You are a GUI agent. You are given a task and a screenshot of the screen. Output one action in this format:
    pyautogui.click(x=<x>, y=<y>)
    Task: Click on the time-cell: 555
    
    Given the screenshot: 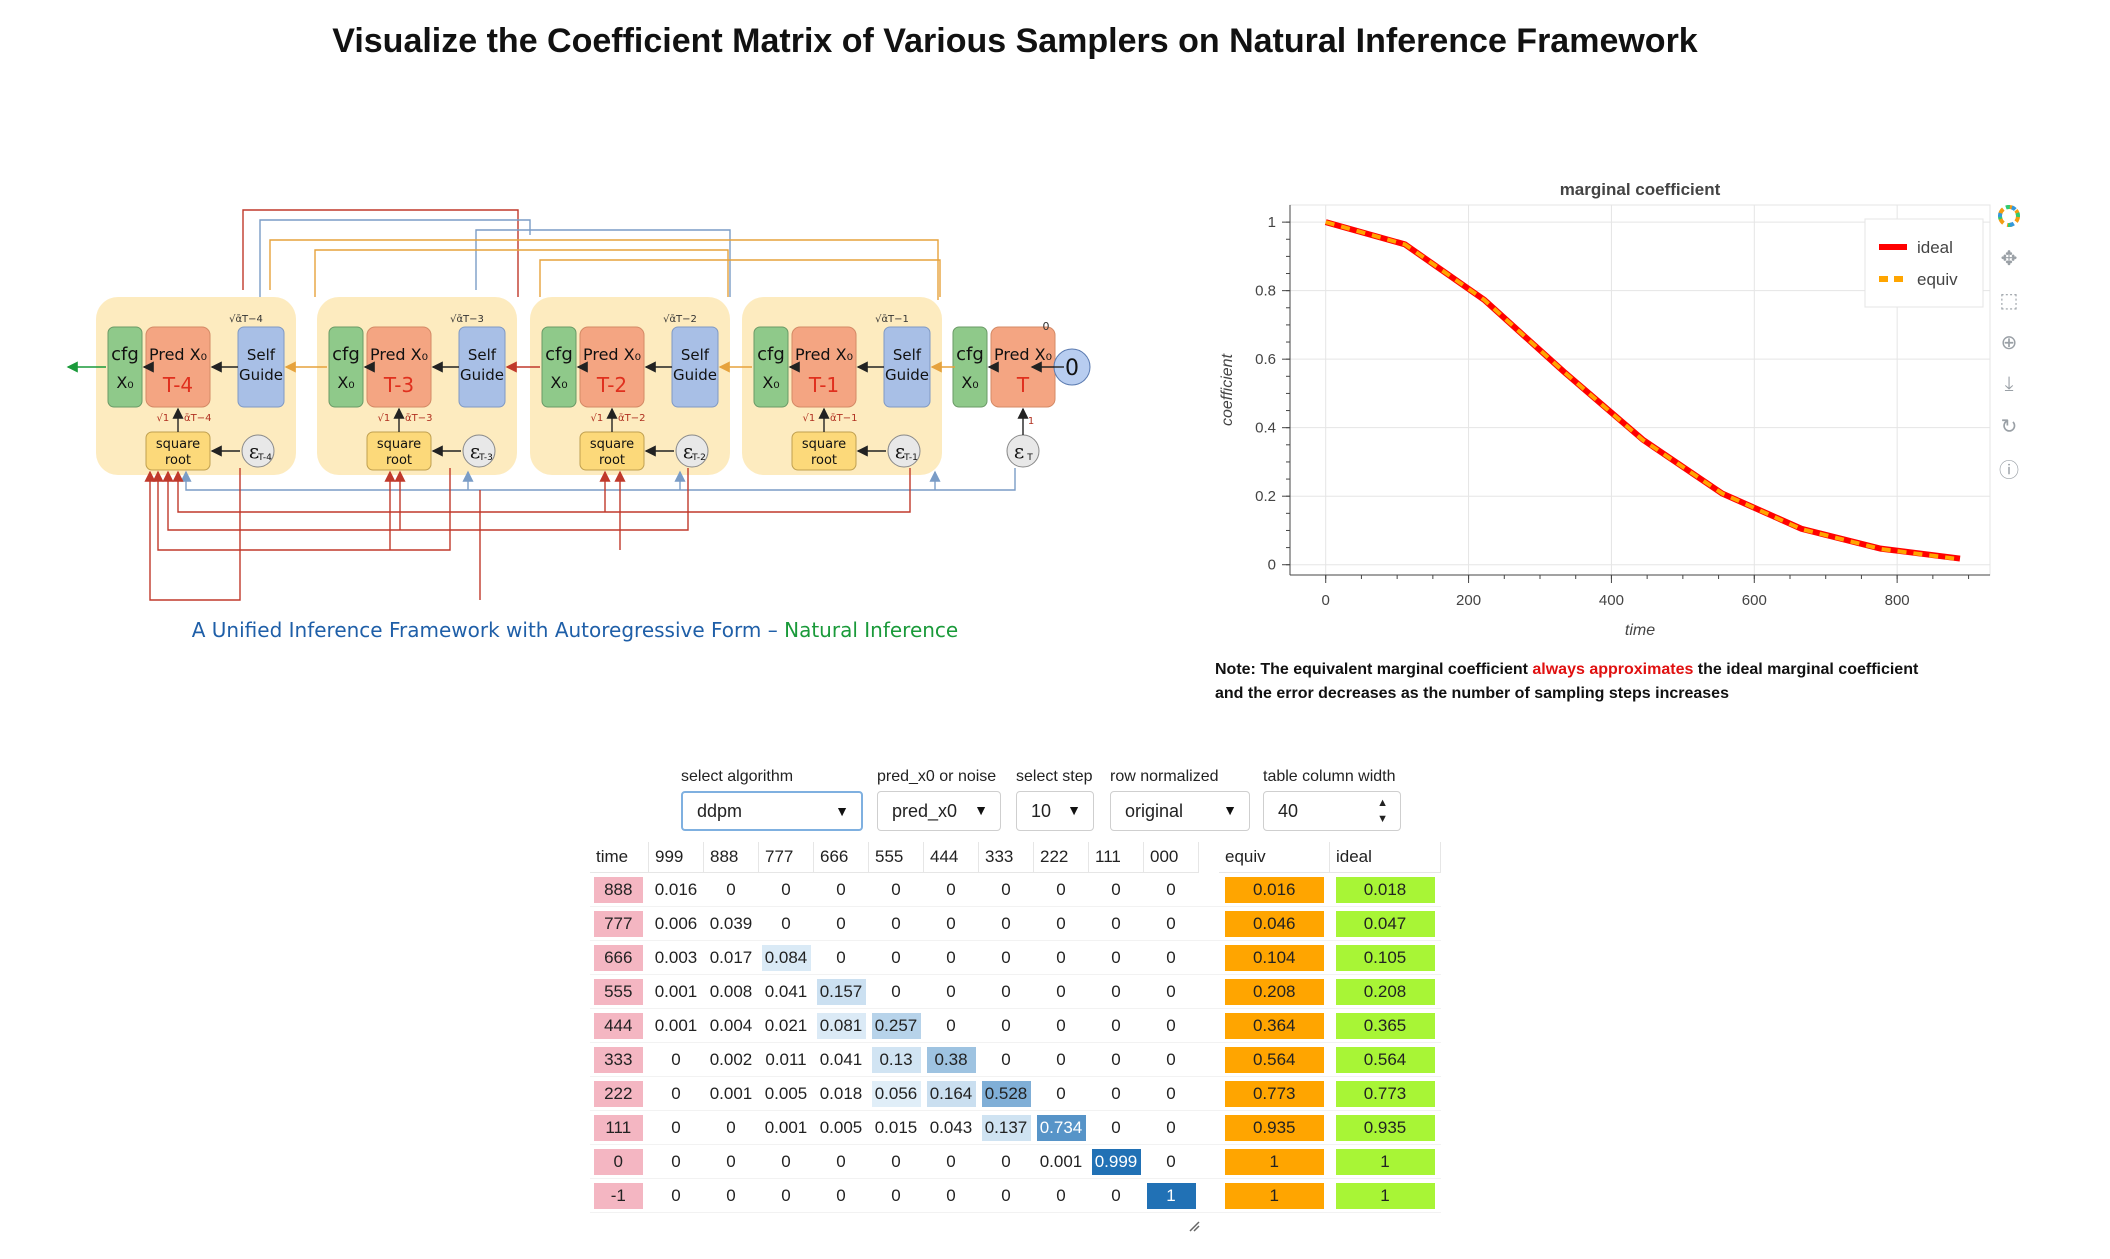 What is the action you would take?
    pyautogui.click(x=619, y=991)
    